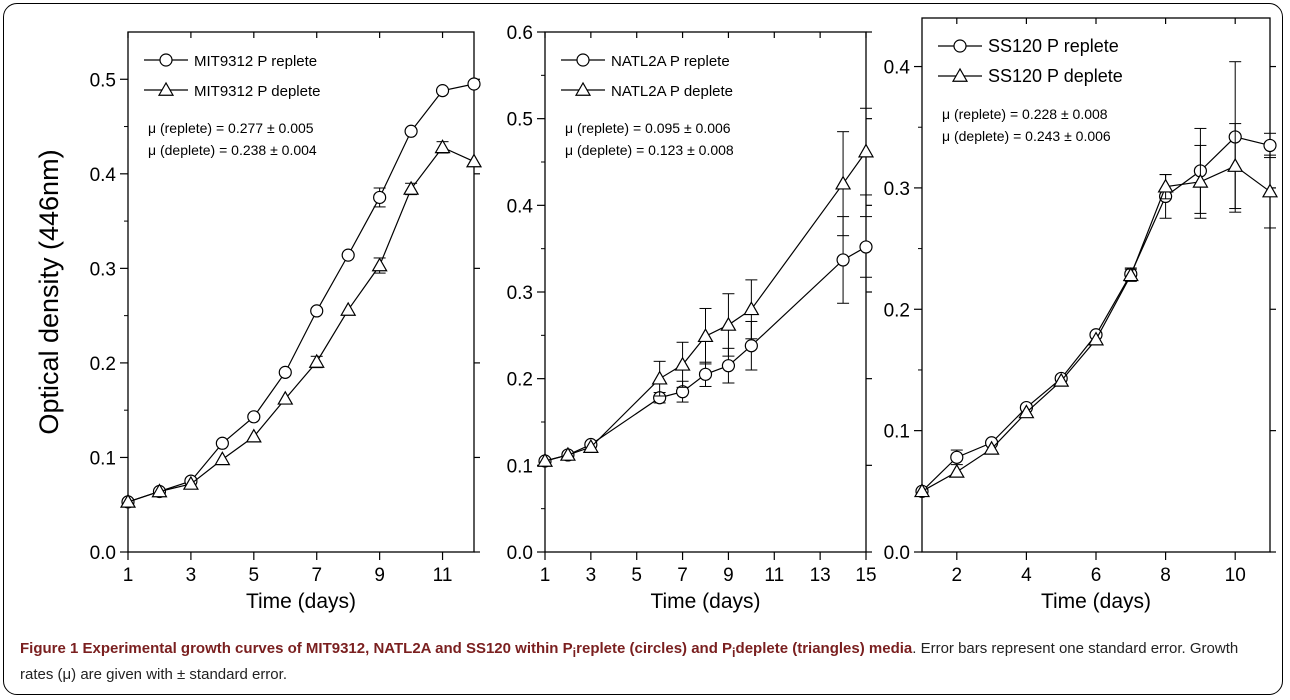  What do you see at coordinates (1030, 61) in the screenshot?
I see `legend: SS120 P replete SS120 P deplete` at bounding box center [1030, 61].